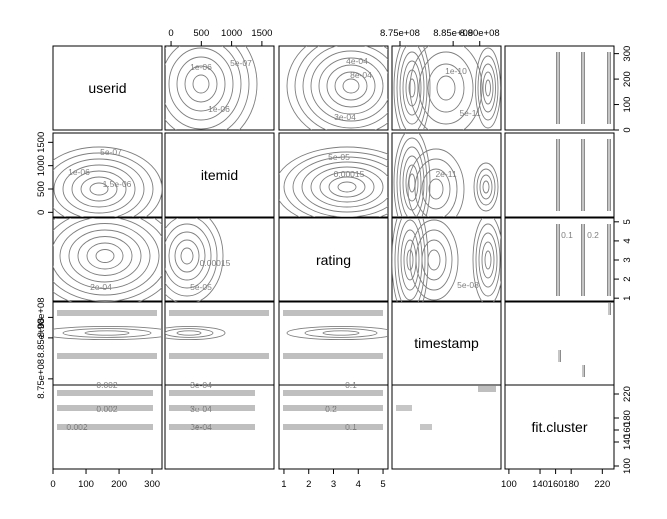 Image resolution: width=667 pixels, height=519 pixels. What do you see at coordinates (627, 240) in the screenshot?
I see `y-right-tick-label-rating: 4` at bounding box center [627, 240].